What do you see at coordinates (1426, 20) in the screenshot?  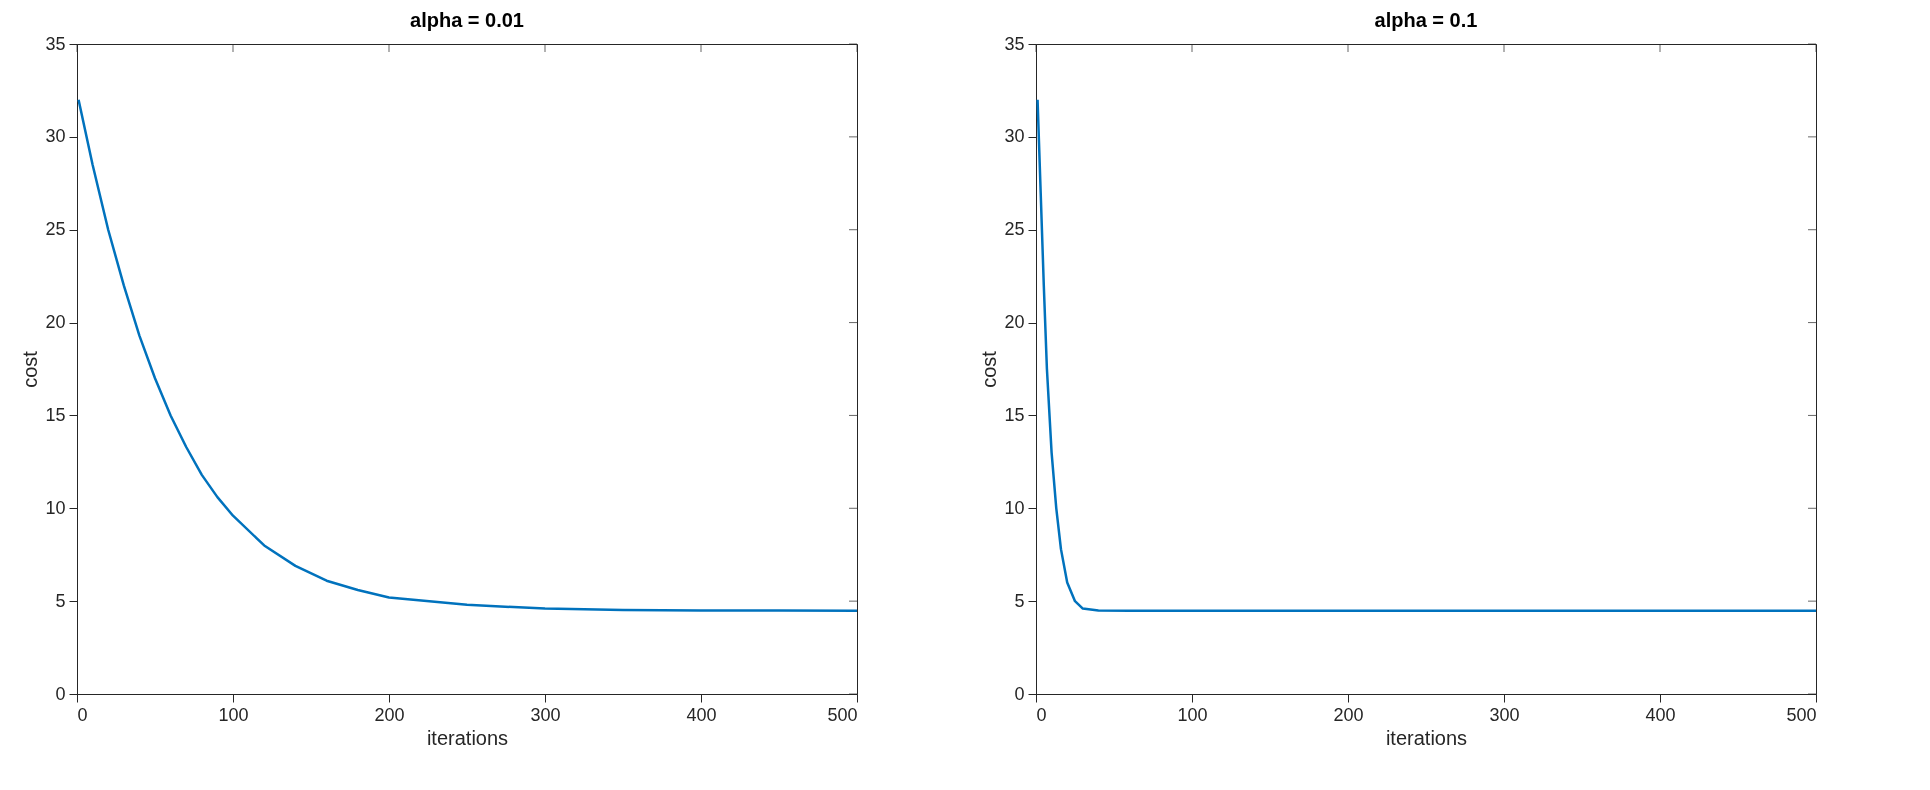 I see `chart-title: alpha = 0.1` at bounding box center [1426, 20].